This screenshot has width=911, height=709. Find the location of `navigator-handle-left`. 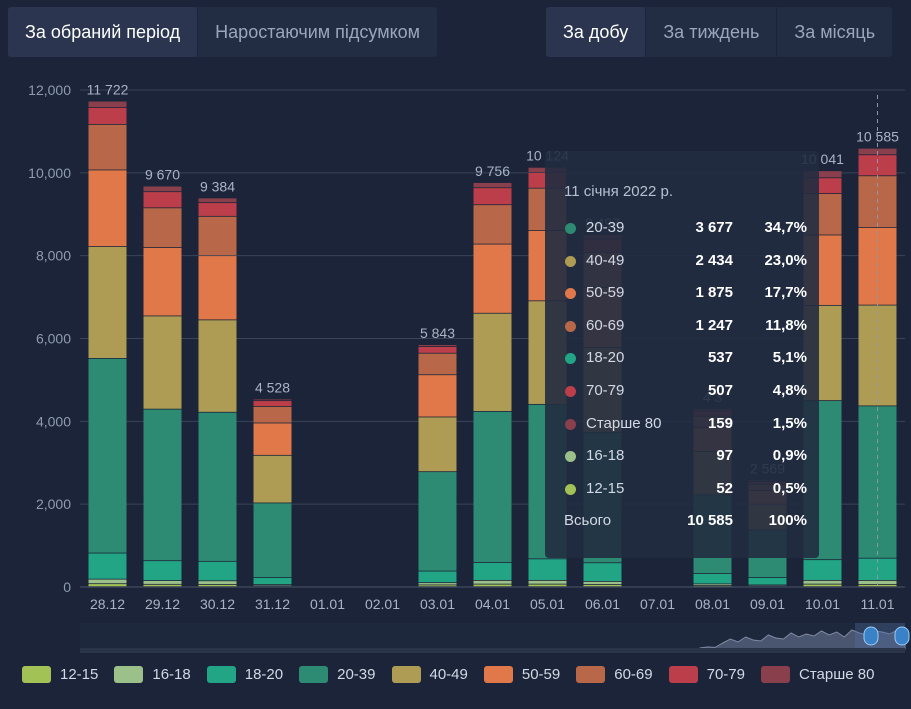

navigator-handle-left is located at coordinates (871, 636).